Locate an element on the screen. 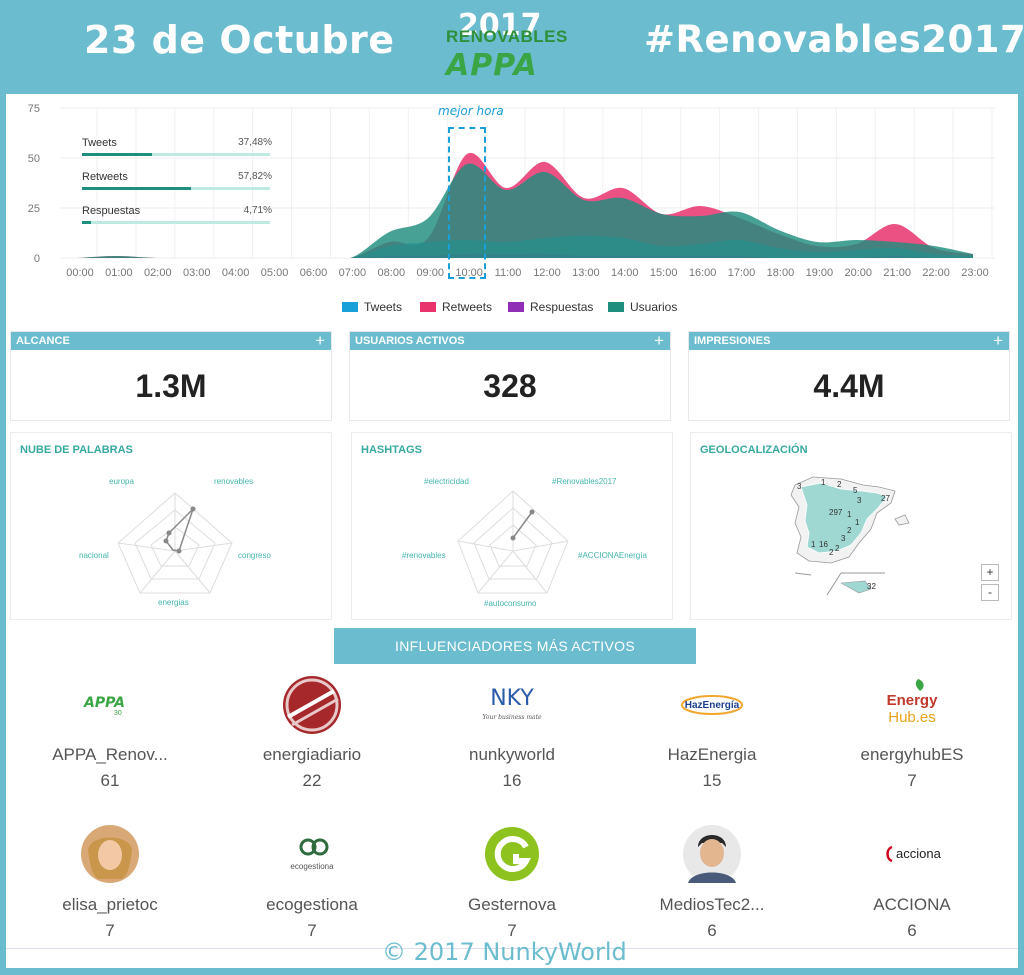 Image resolution: width=1024 pixels, height=975 pixels. legend-label: Retweets is located at coordinates (467, 307).